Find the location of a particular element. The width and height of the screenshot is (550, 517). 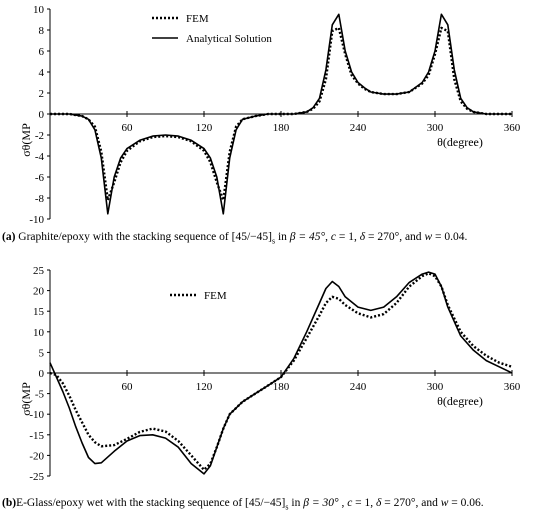

legend-label: Analytical Solution is located at coordinates (229, 39).